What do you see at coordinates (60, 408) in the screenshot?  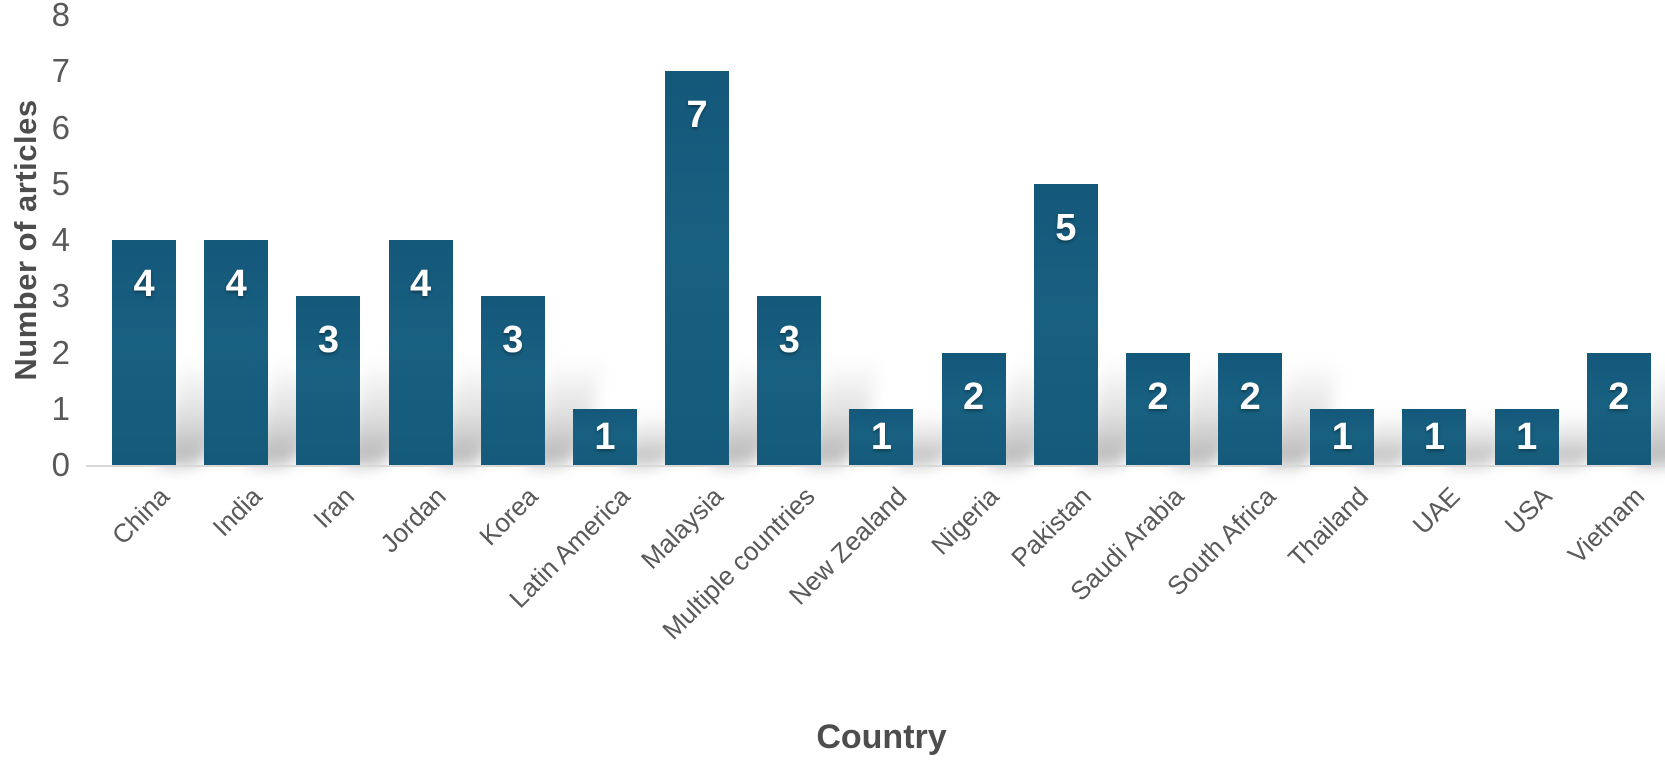 I see `y-tick-label: 1` at bounding box center [60, 408].